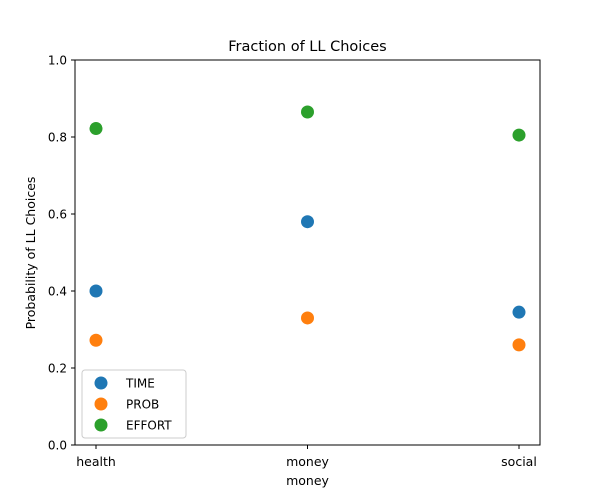  Describe the element at coordinates (307, 480) in the screenshot. I see `x-axis-label: money` at that location.